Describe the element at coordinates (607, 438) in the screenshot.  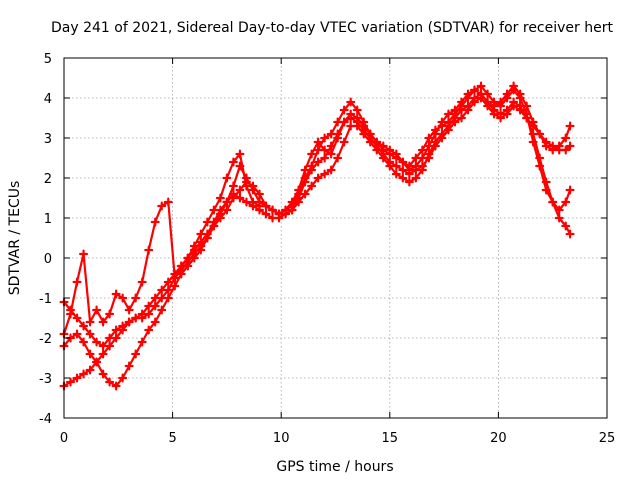
I see `x-tick-label: 25` at that location.